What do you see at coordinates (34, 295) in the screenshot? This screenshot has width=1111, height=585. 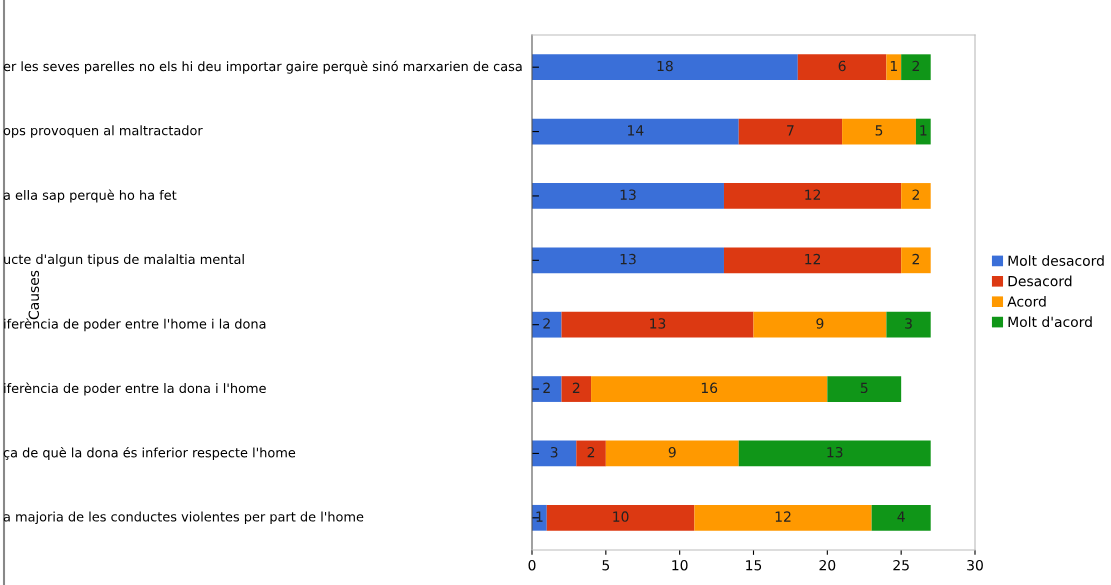 I see `y-axis-title: Causes` at bounding box center [34, 295].